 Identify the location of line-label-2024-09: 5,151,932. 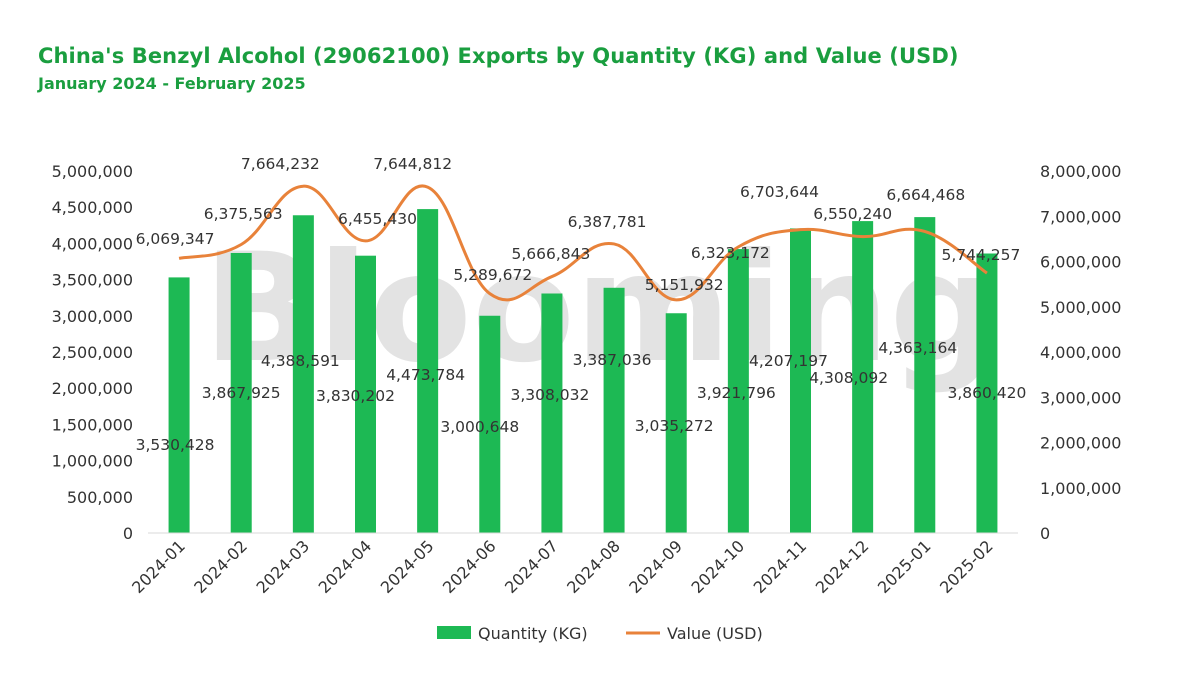
(684, 285).